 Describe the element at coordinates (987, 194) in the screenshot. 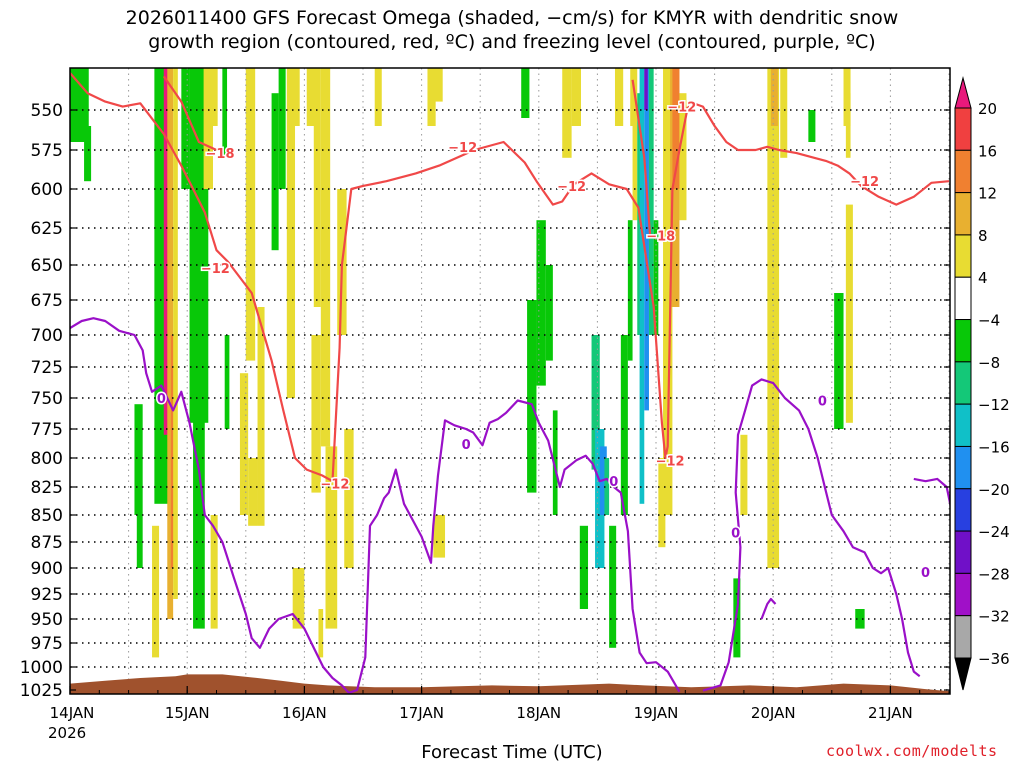

I see `colorbar-label-2: 12` at that location.